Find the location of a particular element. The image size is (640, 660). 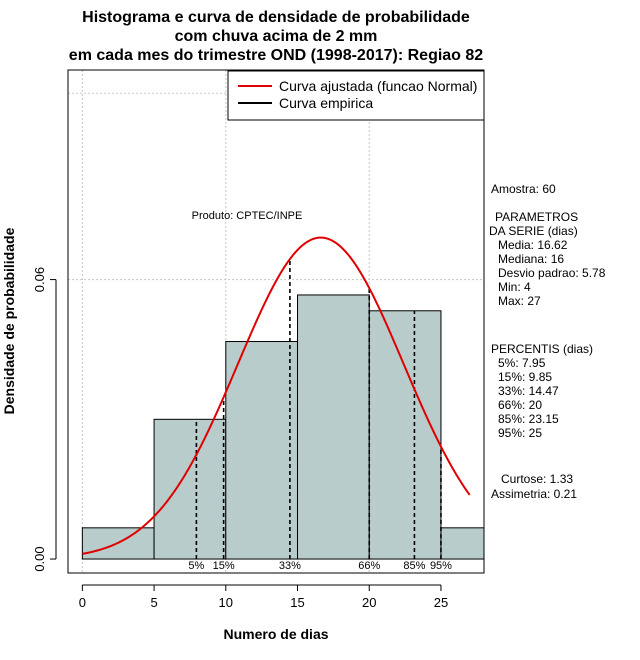

chart-title-line-2: com chuva acima de 2 mm is located at coordinates (276, 36).